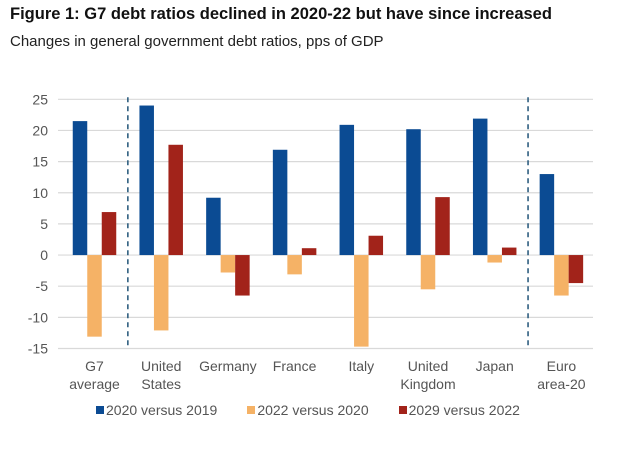  Describe the element at coordinates (162, 410) in the screenshot. I see `legend-label: 2020 versus 2019` at that location.